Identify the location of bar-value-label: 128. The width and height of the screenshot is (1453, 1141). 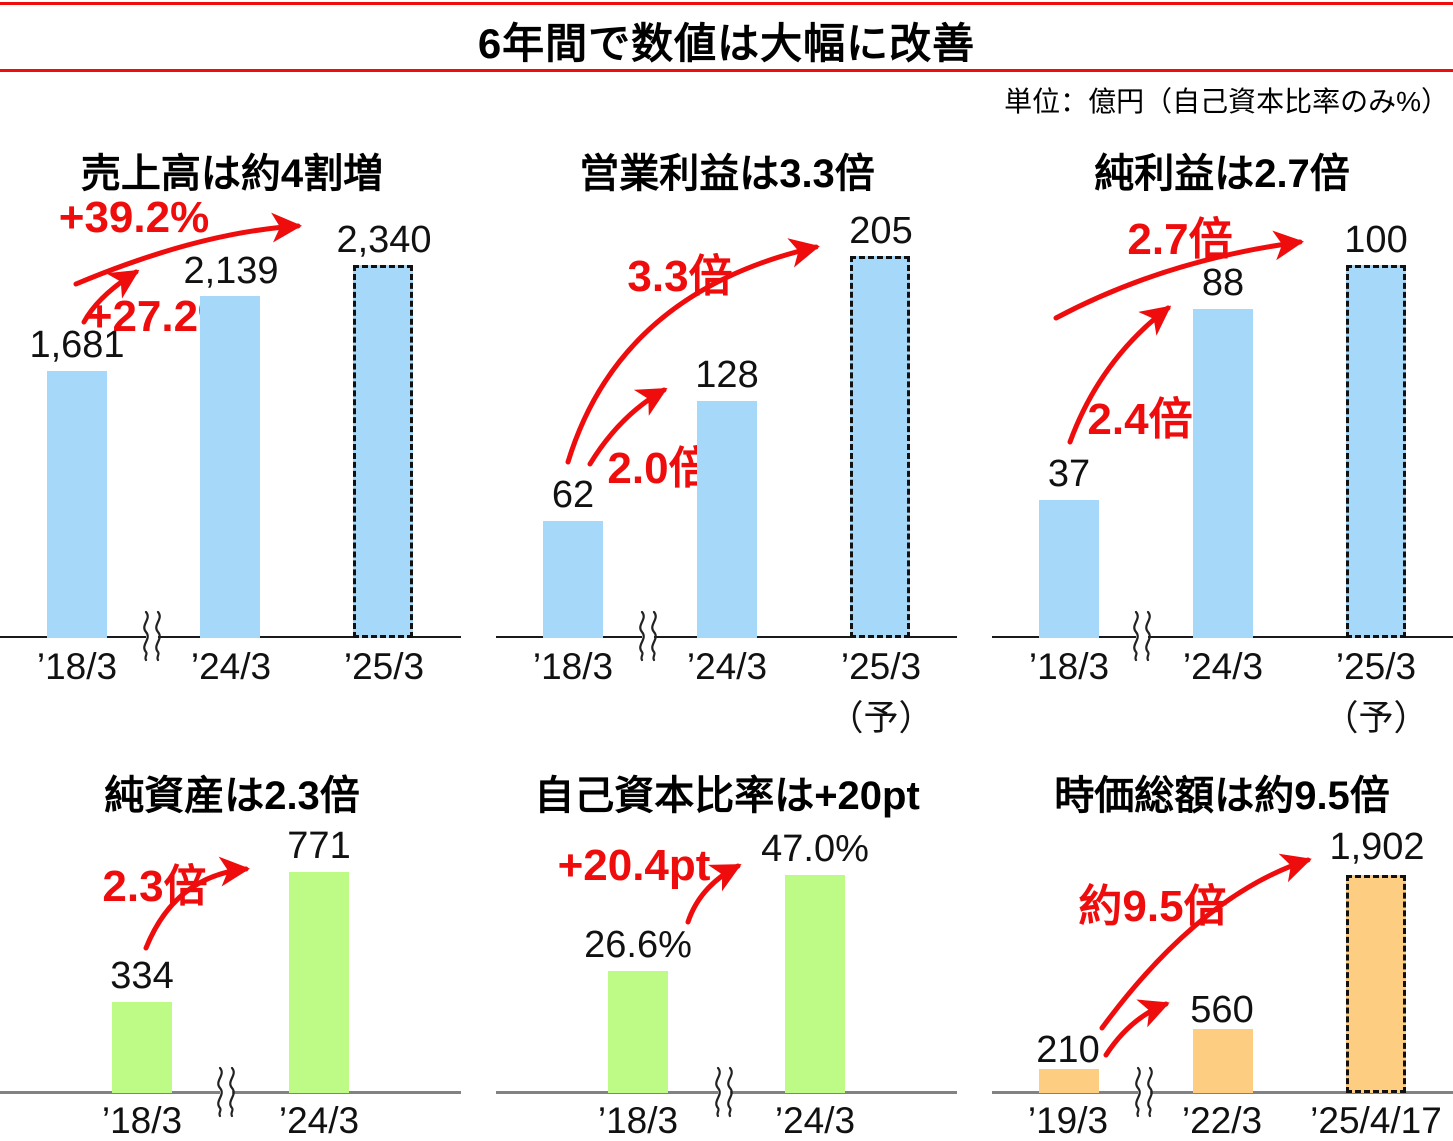
(727, 375).